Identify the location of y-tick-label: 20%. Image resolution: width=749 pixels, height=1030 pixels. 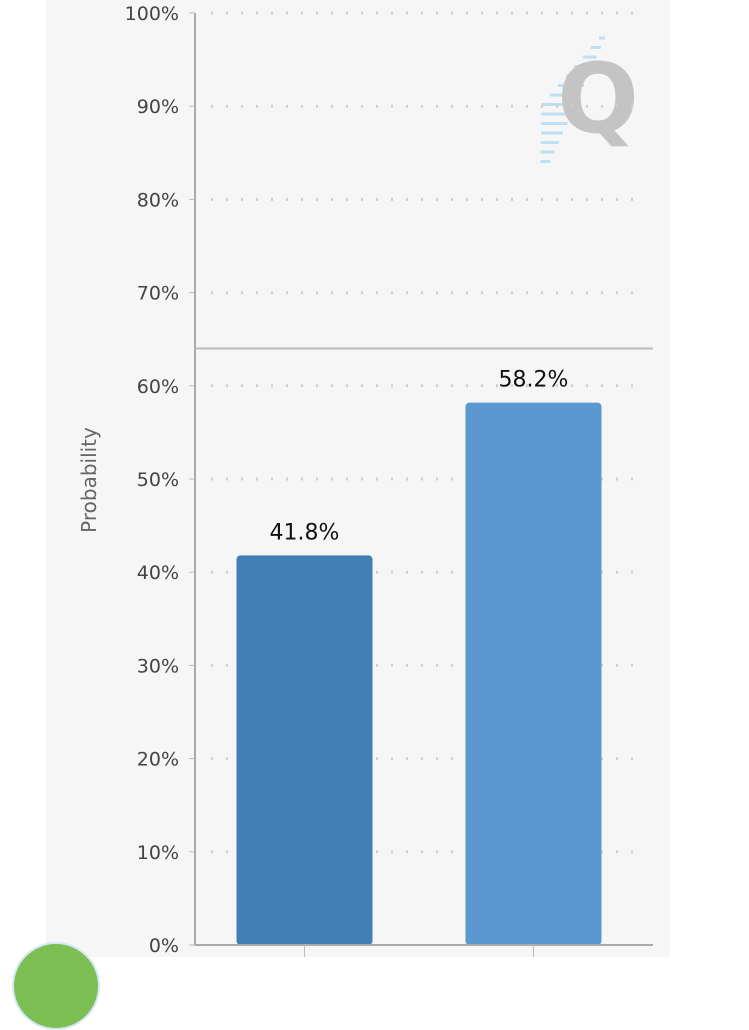
(158, 760).